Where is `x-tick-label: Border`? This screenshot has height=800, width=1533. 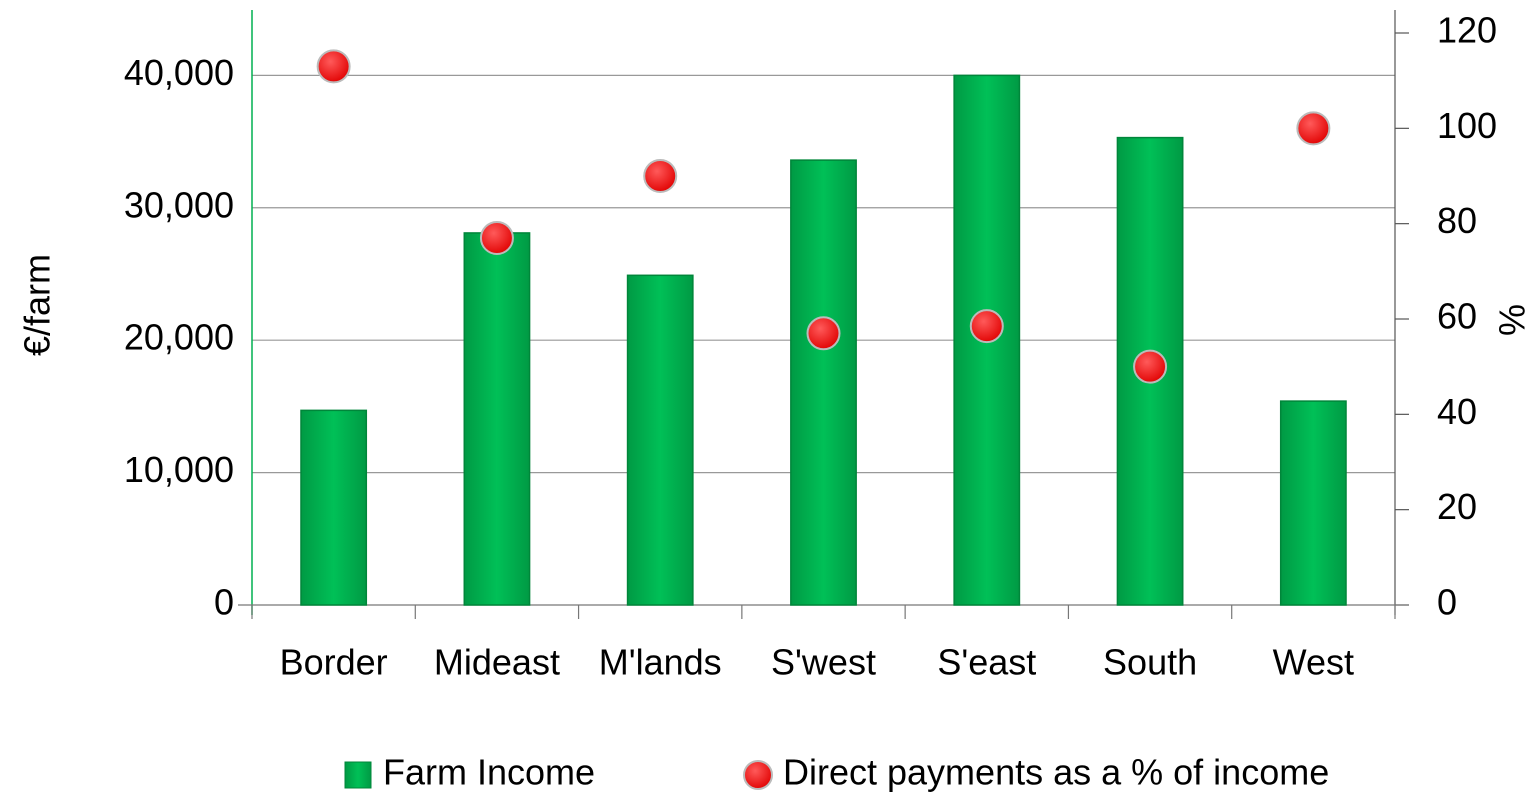
x-tick-label: Border is located at coordinates (334, 662).